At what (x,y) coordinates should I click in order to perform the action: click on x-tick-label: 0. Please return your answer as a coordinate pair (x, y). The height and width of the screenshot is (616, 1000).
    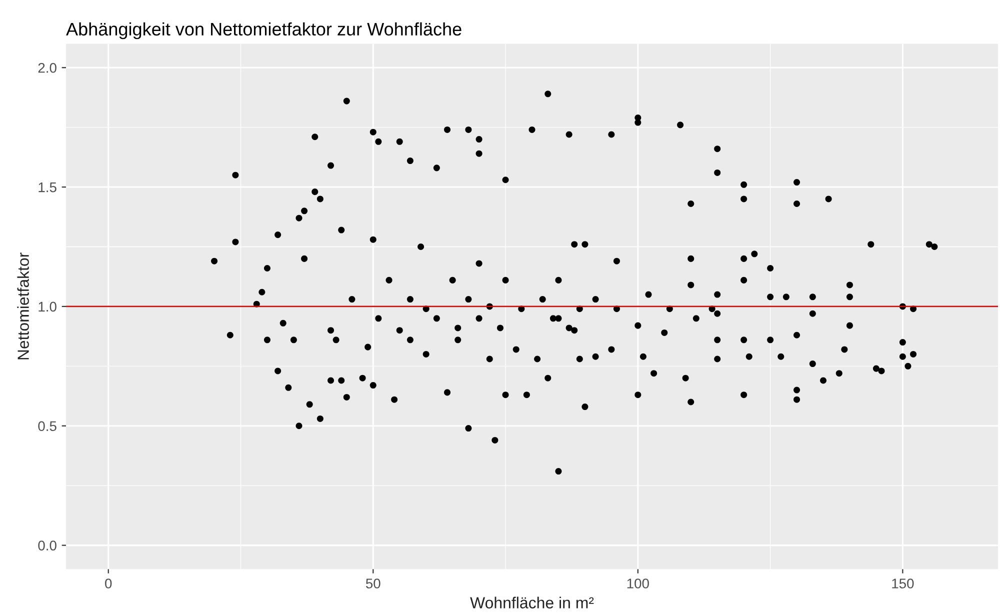
    Looking at the image, I should click on (108, 583).